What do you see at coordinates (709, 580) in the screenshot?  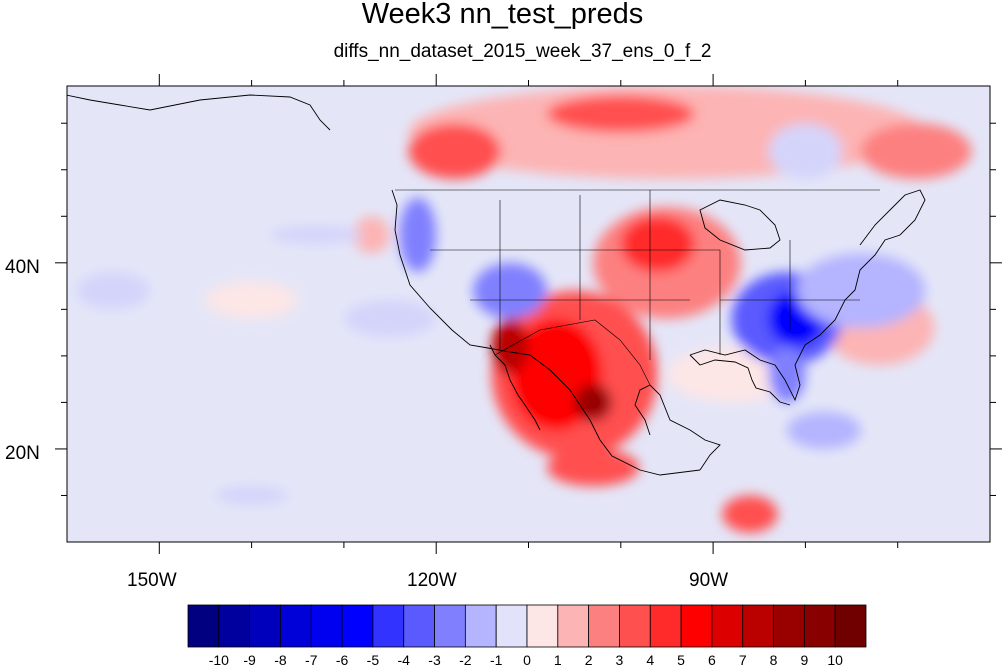 I see `lon-label-90w: 90W` at bounding box center [709, 580].